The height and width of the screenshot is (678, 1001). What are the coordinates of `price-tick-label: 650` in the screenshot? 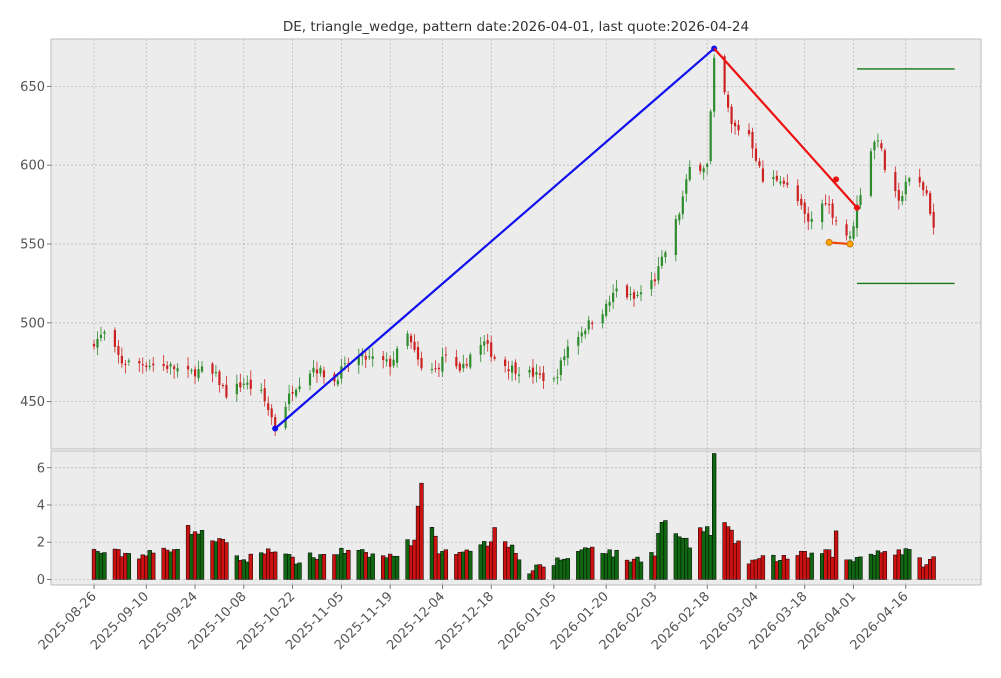 It's located at (32, 87).